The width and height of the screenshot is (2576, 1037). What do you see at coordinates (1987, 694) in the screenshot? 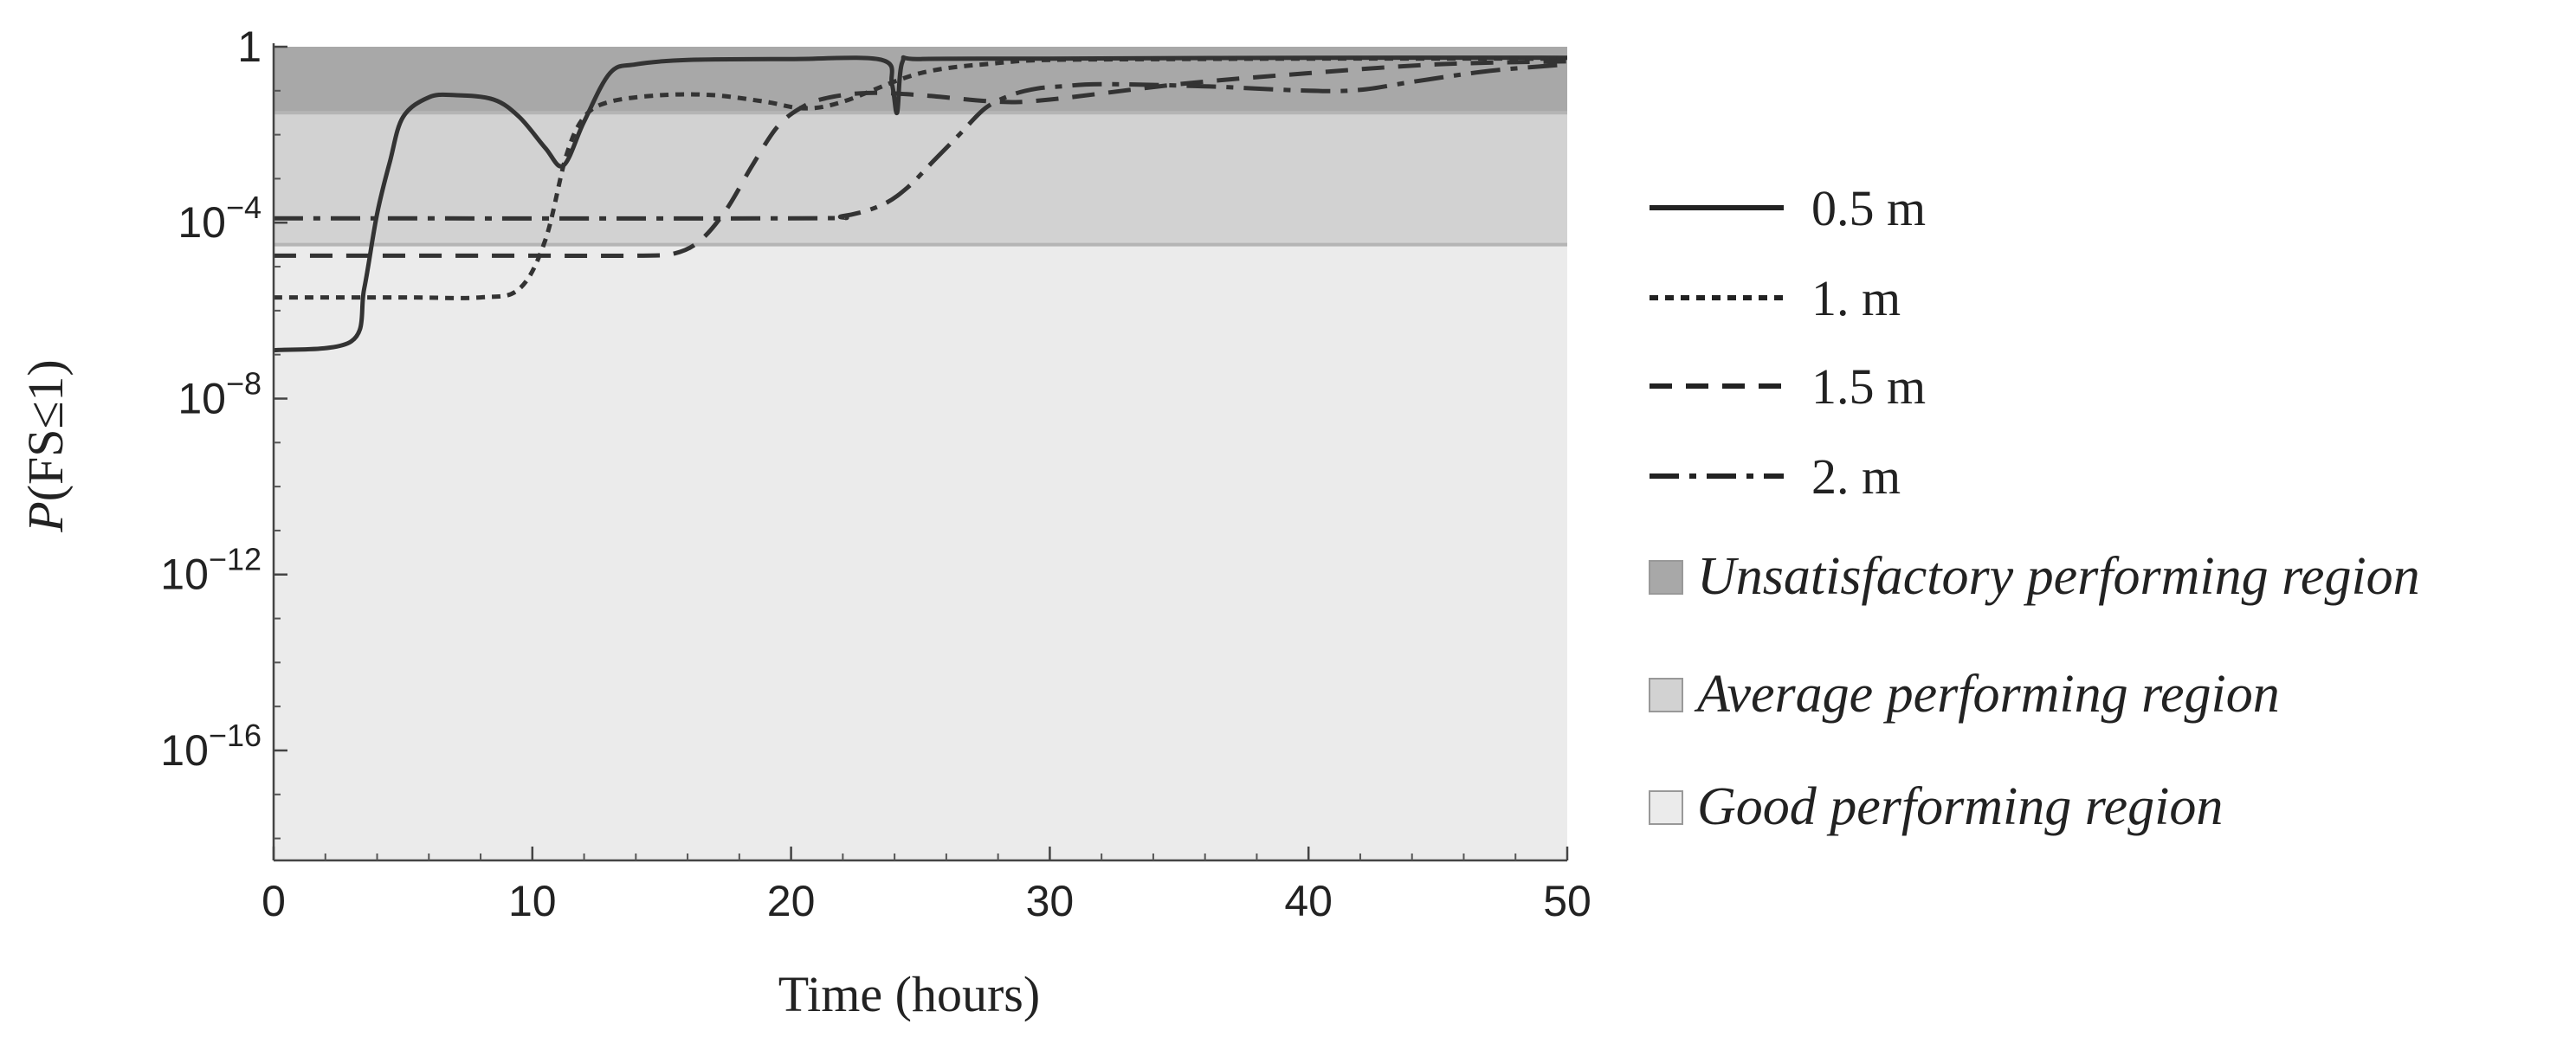
I see `legend-region-label-1: Average performing region` at bounding box center [1987, 694].